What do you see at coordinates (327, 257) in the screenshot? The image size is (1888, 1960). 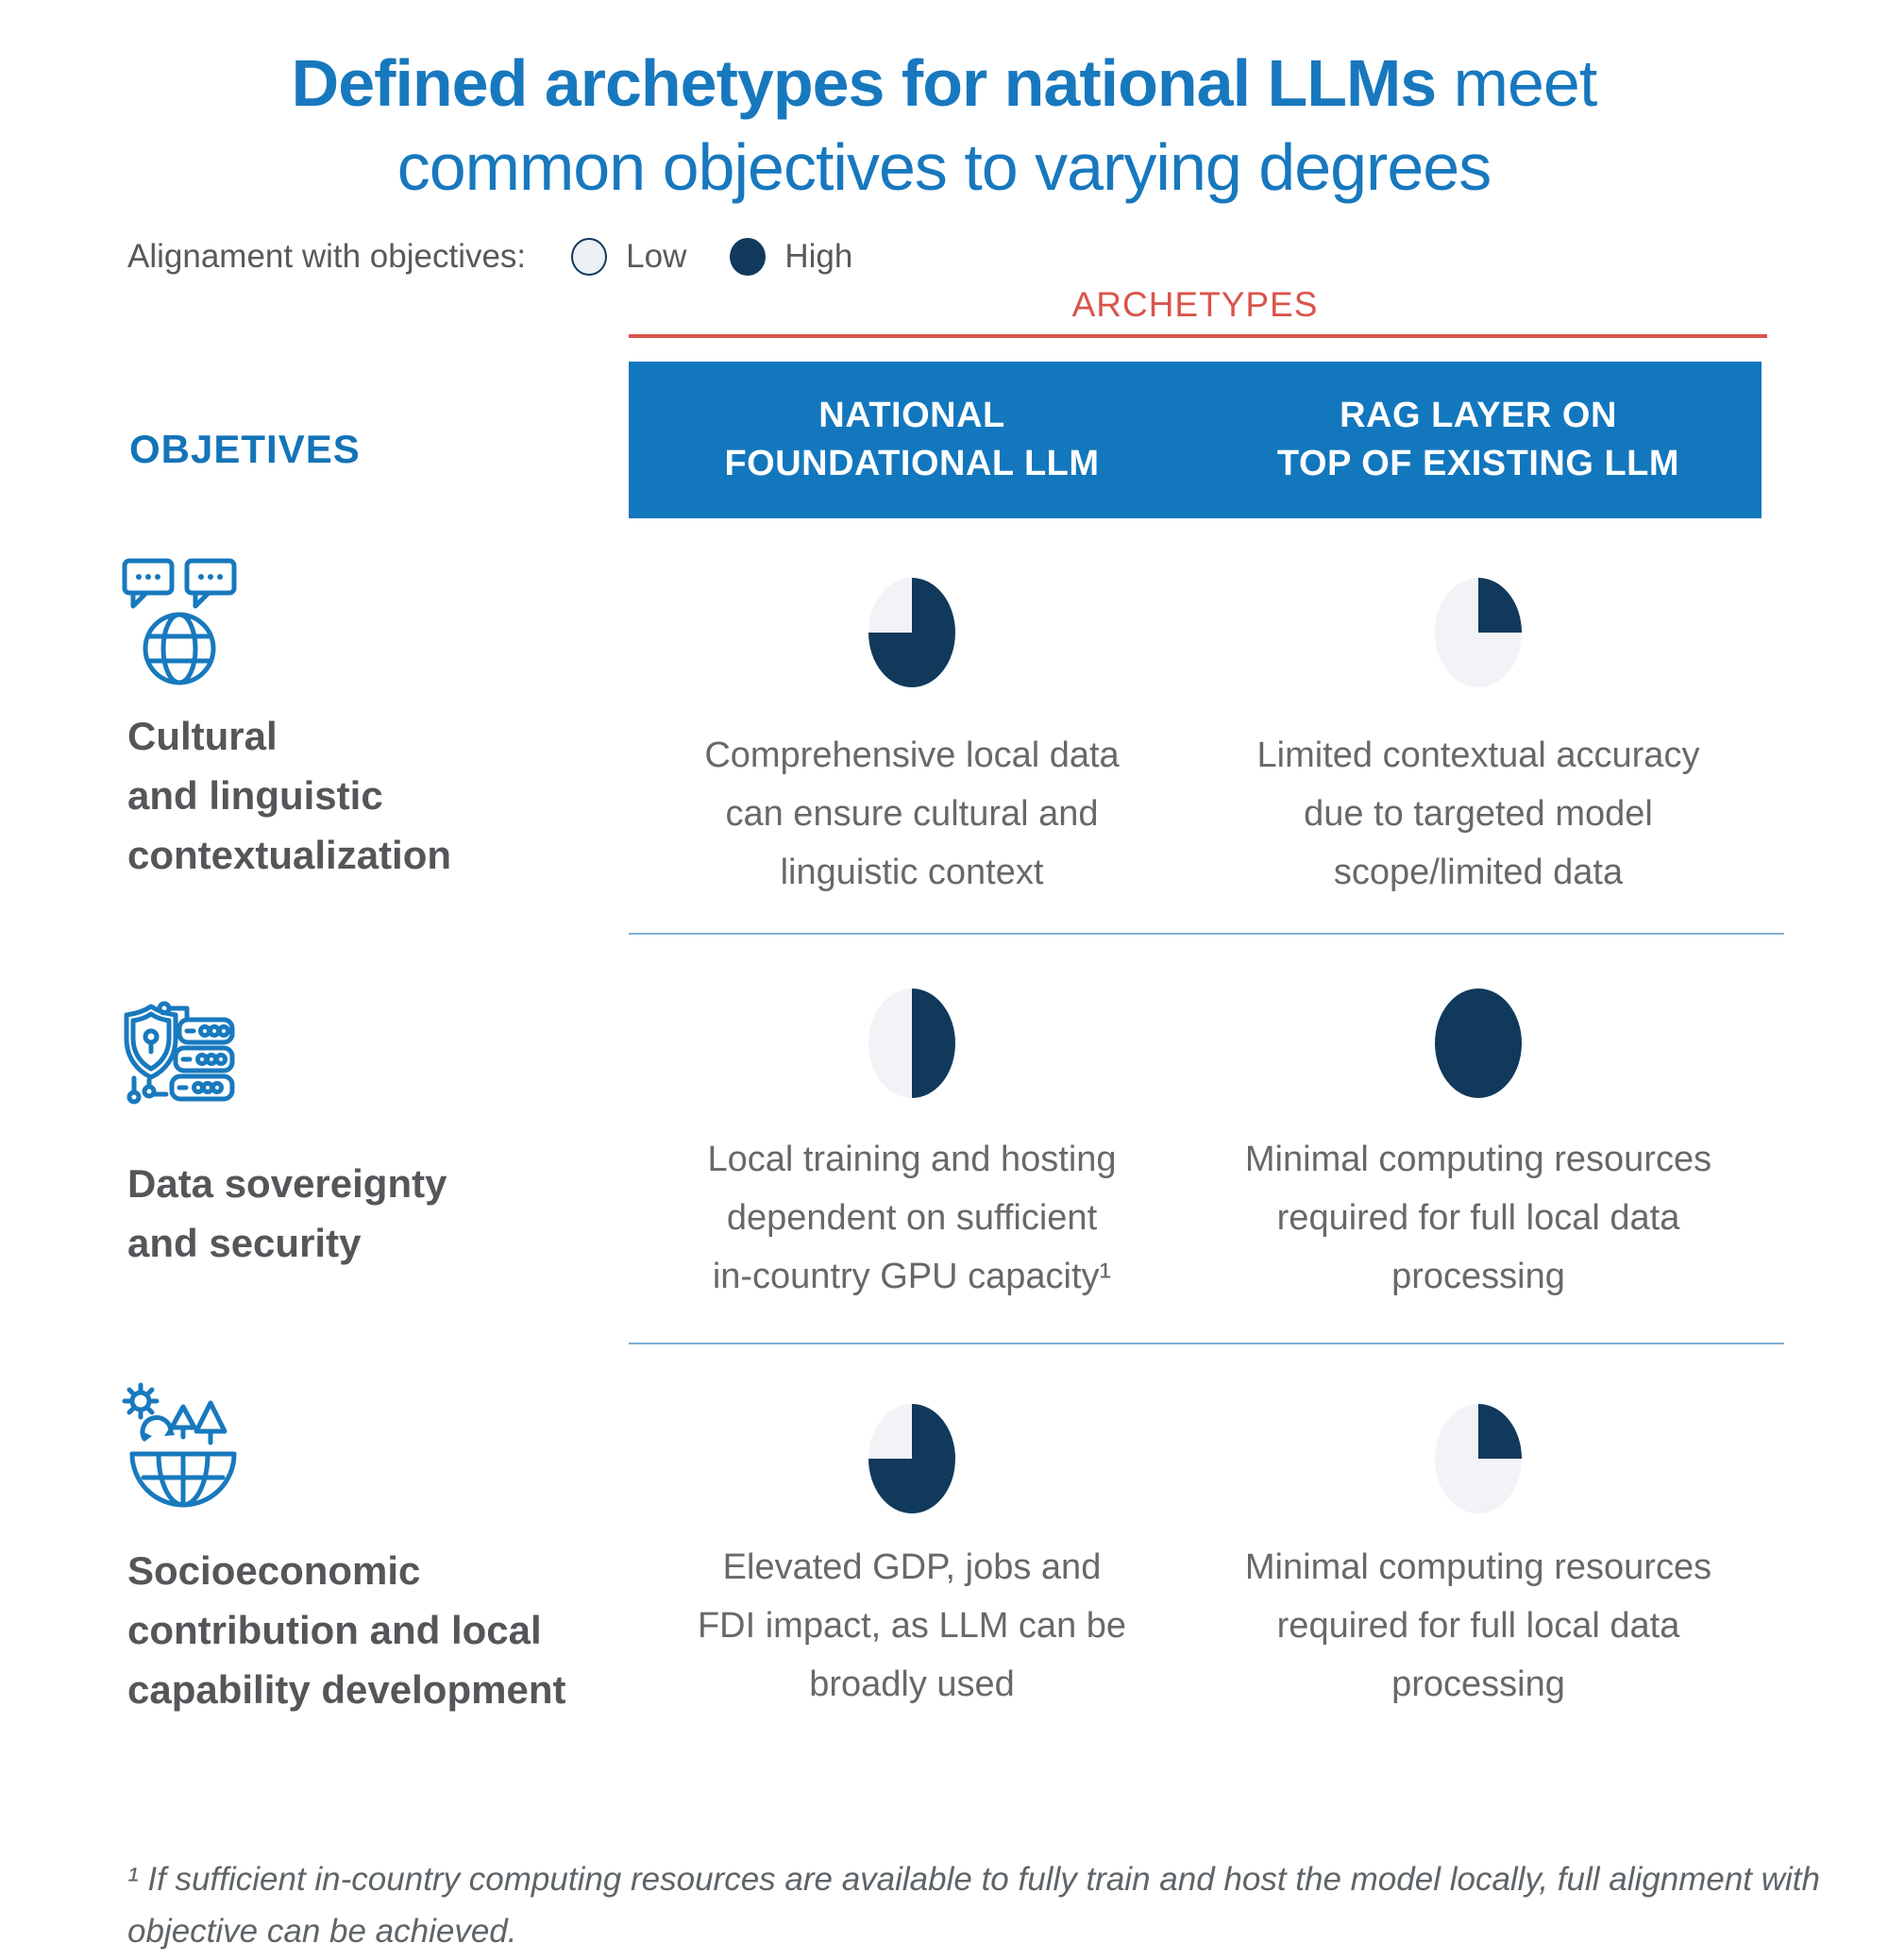 I see `legend-label: Alignament with objectives:` at bounding box center [327, 257].